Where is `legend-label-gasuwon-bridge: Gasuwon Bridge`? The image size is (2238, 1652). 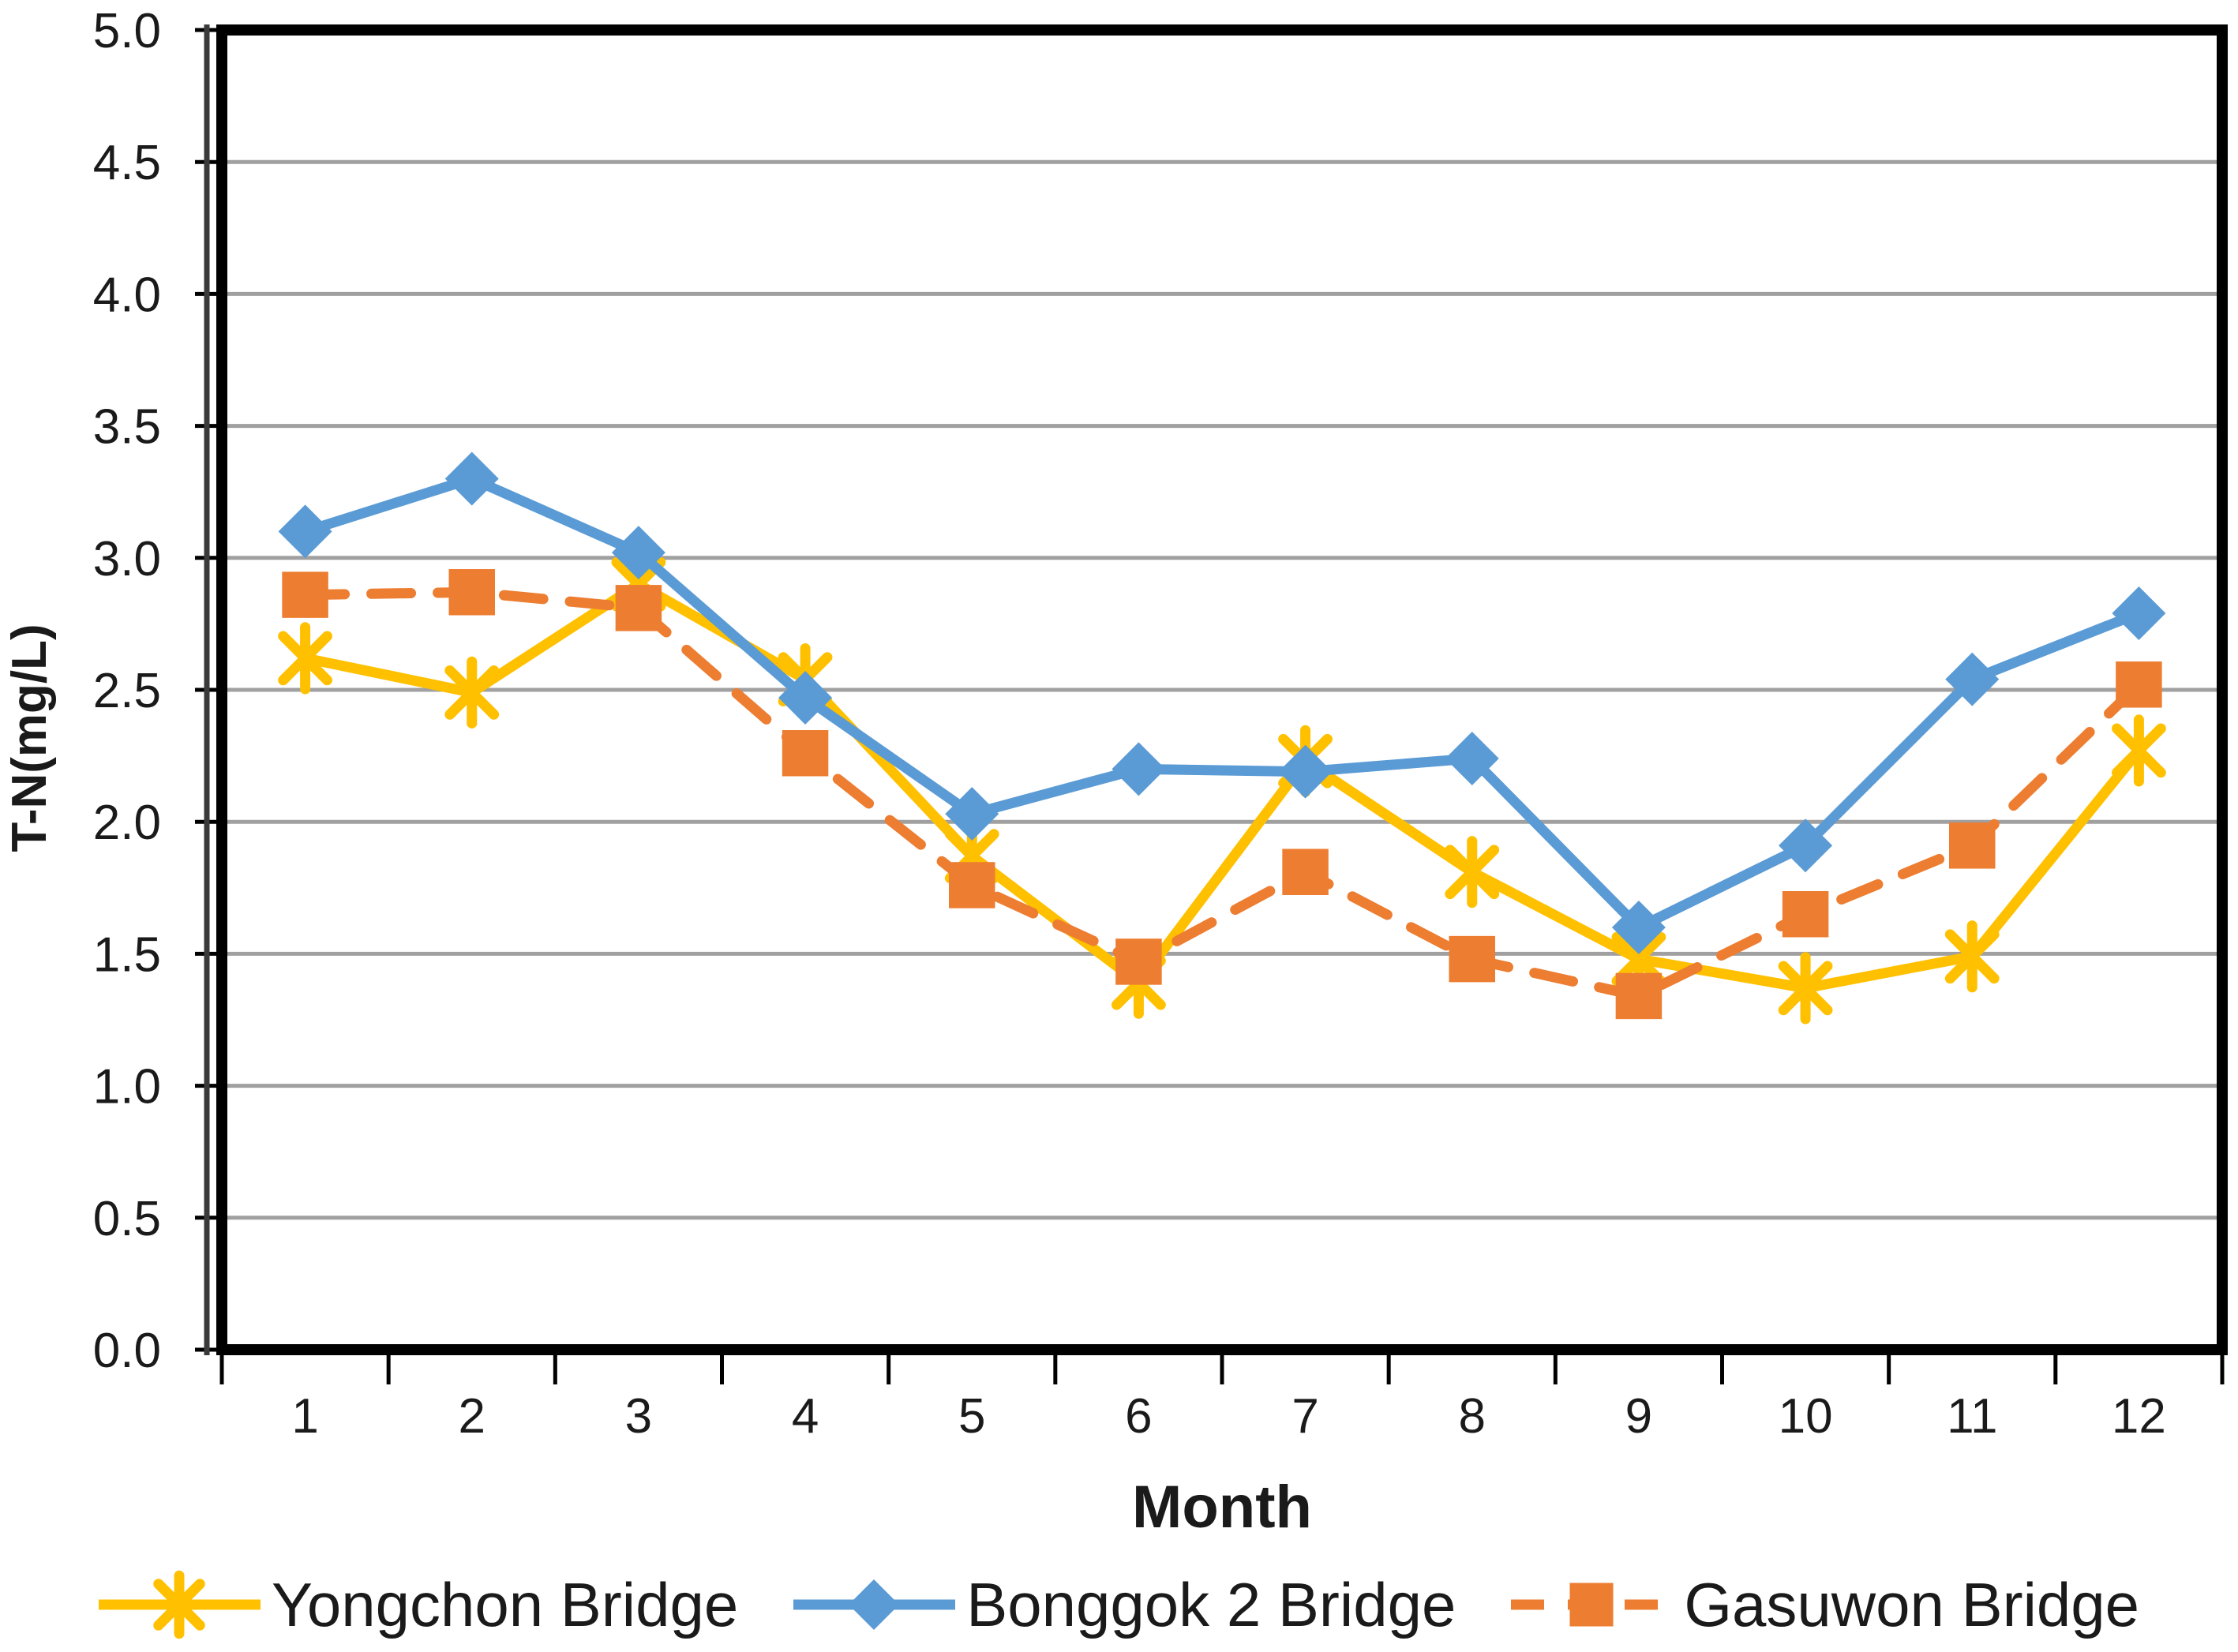
legend-label-gasuwon-bridge: Gasuwon Bridge is located at coordinates (1912, 1604).